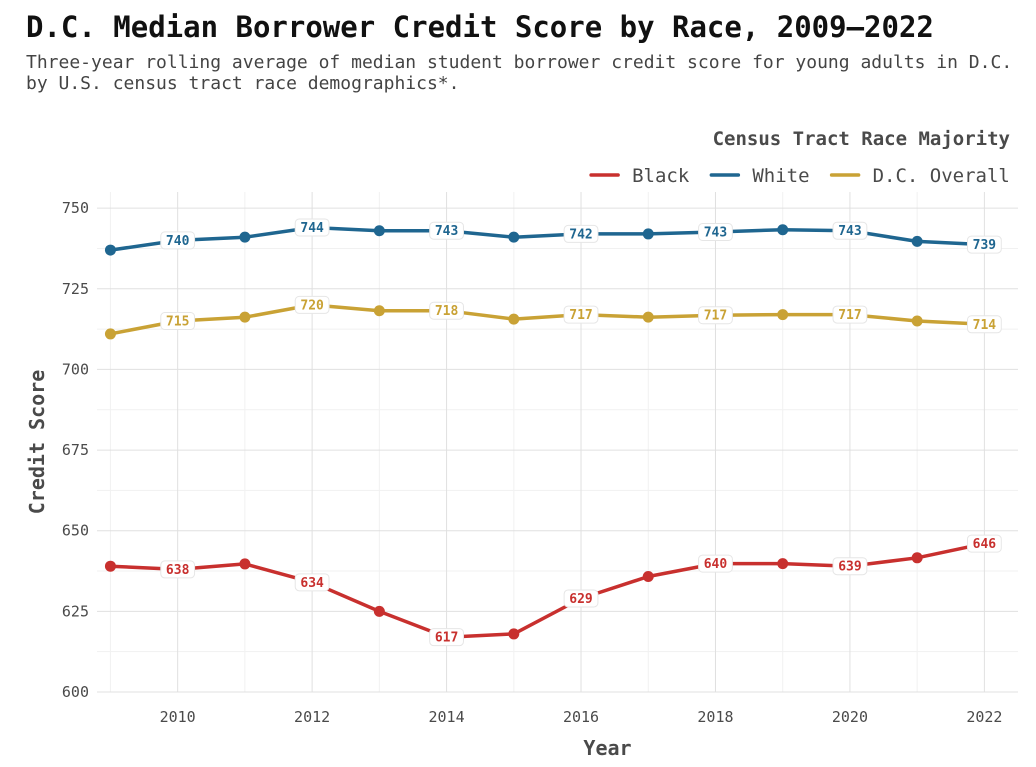  I want to click on y-tick-label: 650, so click(75, 531).